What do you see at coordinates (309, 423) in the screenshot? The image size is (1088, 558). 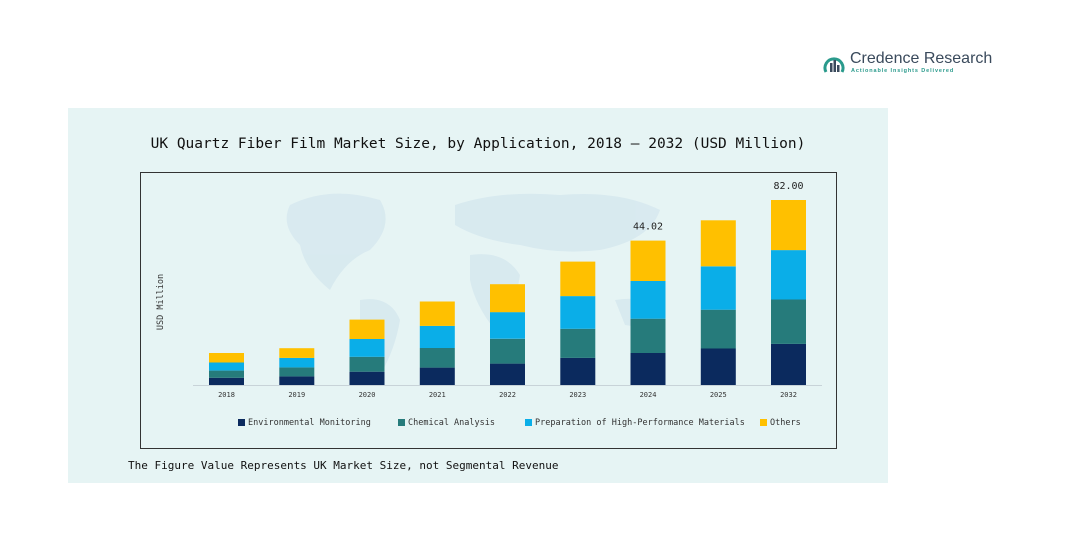 I see `legend-label: Environmental Monitoring` at bounding box center [309, 423].